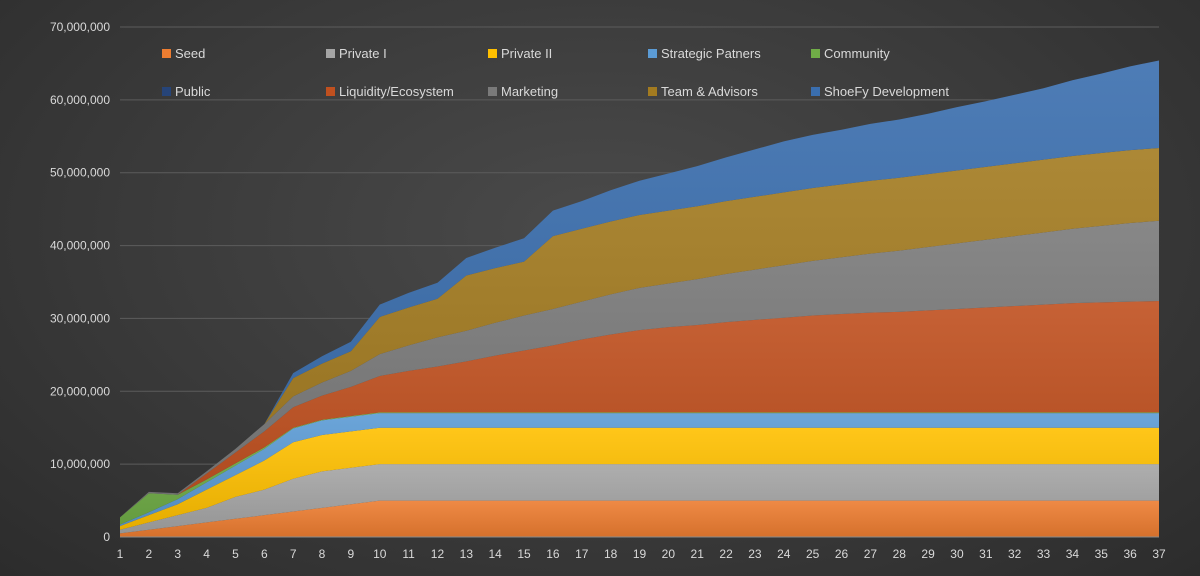  What do you see at coordinates (80, 27) in the screenshot?
I see `y-tick-label: 70,000,000` at bounding box center [80, 27].